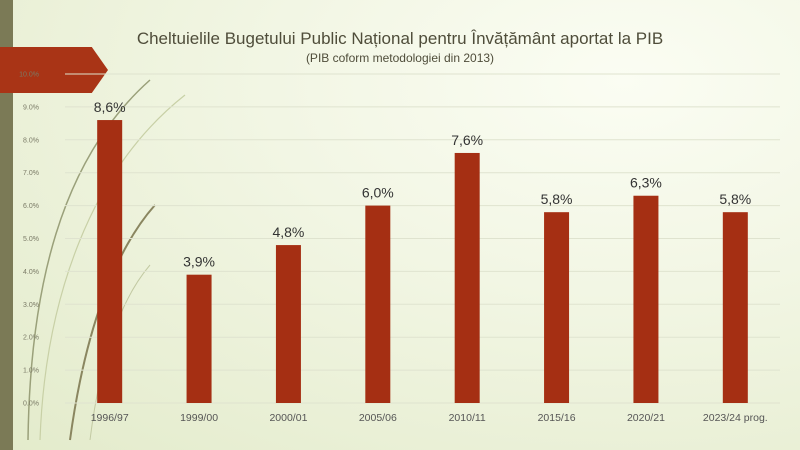 The height and width of the screenshot is (450, 800). Describe the element at coordinates (199, 262) in the screenshot. I see `data-label: 3,9%` at that location.